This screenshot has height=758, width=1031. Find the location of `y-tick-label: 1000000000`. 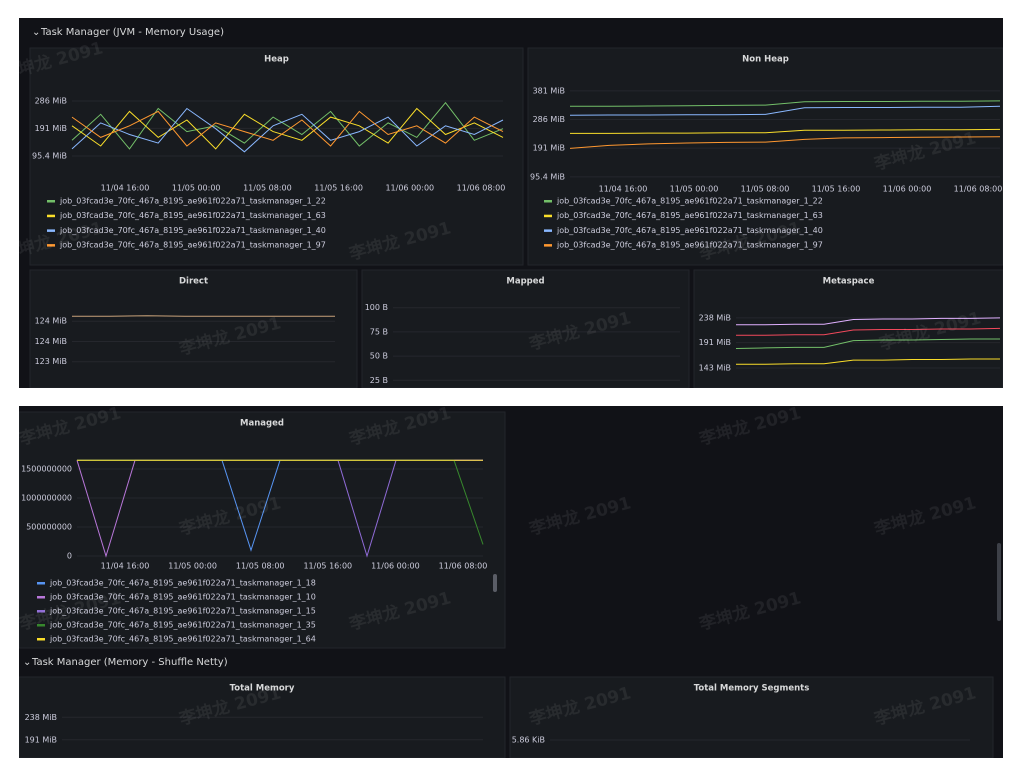

y-tick-label: 1000000000 is located at coordinates (46, 497).